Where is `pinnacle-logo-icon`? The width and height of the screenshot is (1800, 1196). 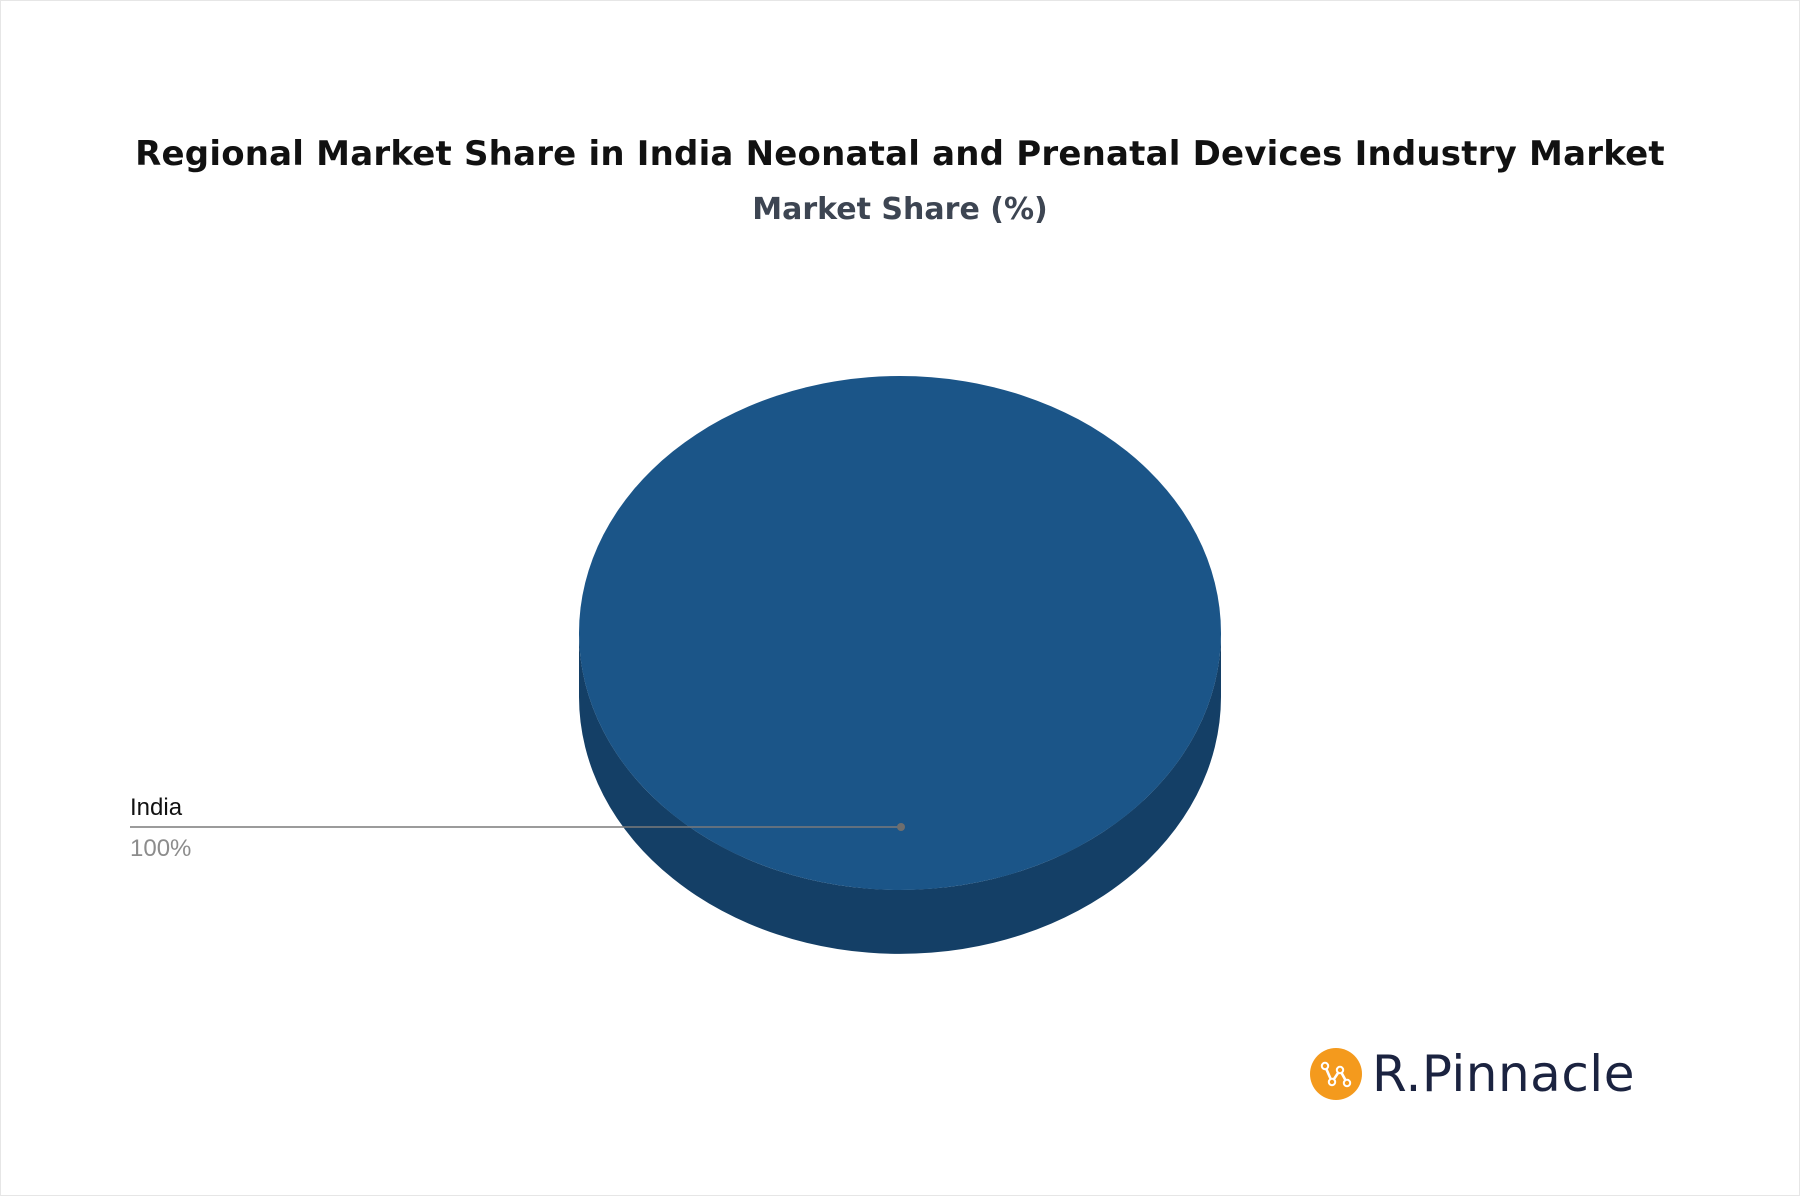
pinnacle-logo-icon is located at coordinates (1336, 1074).